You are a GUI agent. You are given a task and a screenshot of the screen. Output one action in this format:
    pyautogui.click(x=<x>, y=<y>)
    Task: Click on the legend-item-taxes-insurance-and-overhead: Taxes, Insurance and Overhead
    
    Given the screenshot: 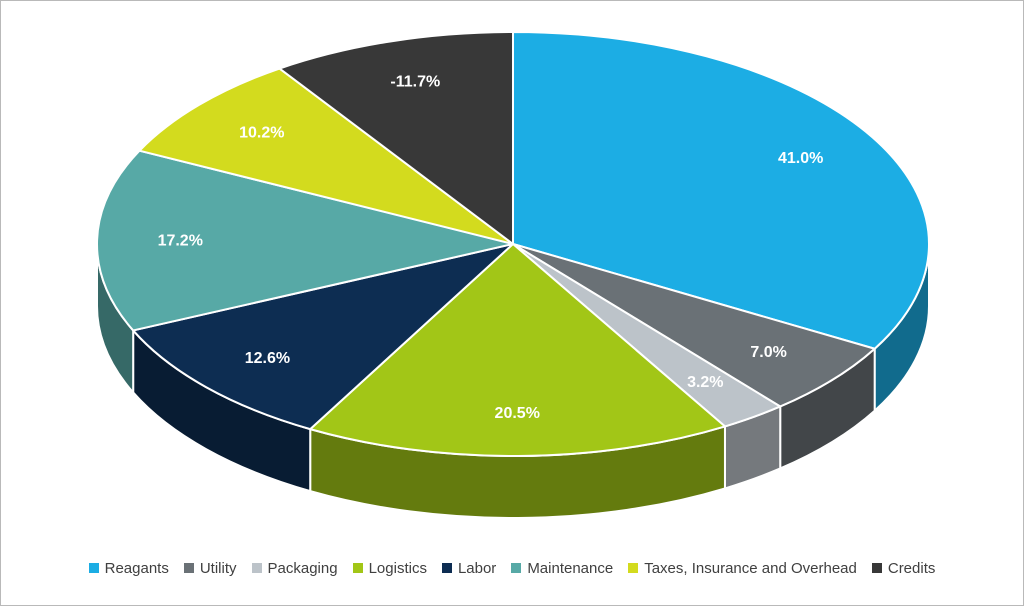 What is the action you would take?
    pyautogui.click(x=742, y=568)
    